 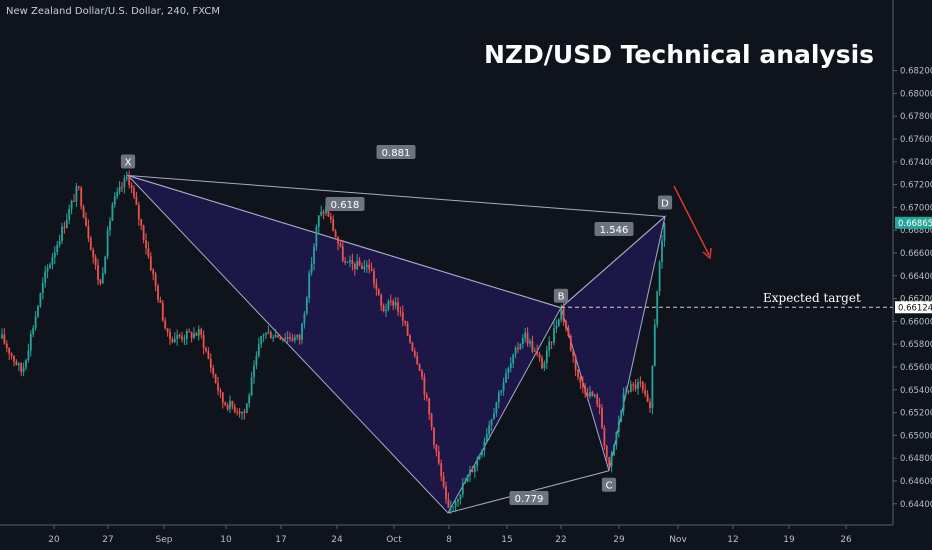 I want to click on time-tick-label: 29, so click(x=619, y=540).